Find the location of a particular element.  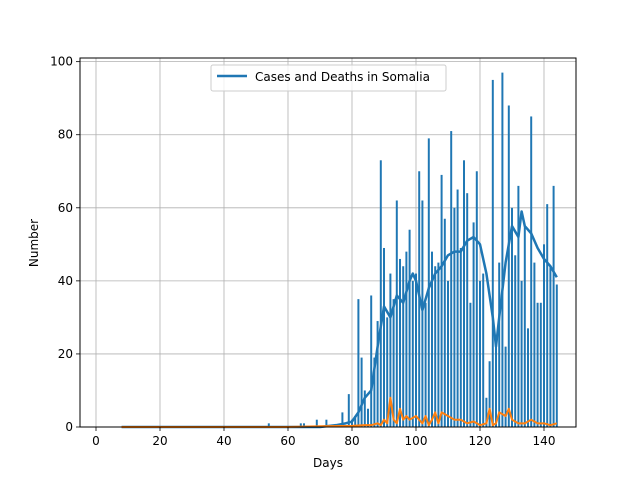

x-axis-ticks: 0 20 40 60 80 100 120 140 is located at coordinates (323, 437).